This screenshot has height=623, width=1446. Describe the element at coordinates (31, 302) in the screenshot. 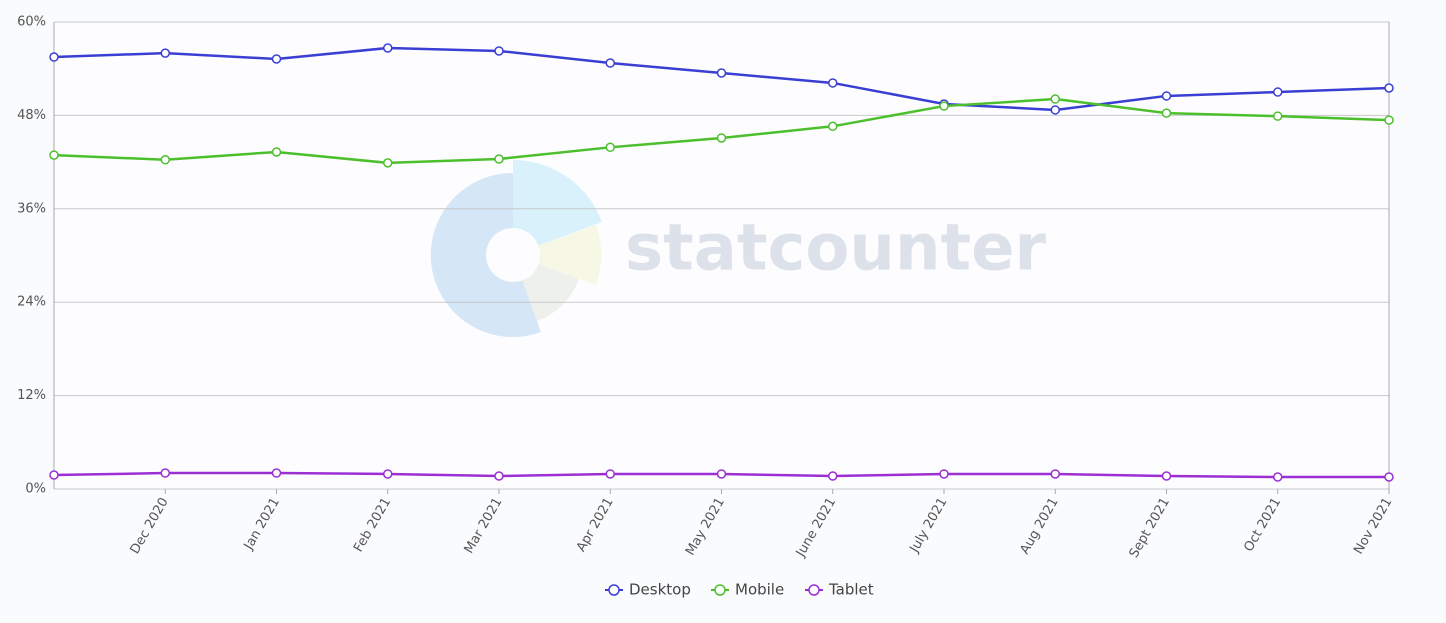

I see `y-tick-label: 24%` at that location.